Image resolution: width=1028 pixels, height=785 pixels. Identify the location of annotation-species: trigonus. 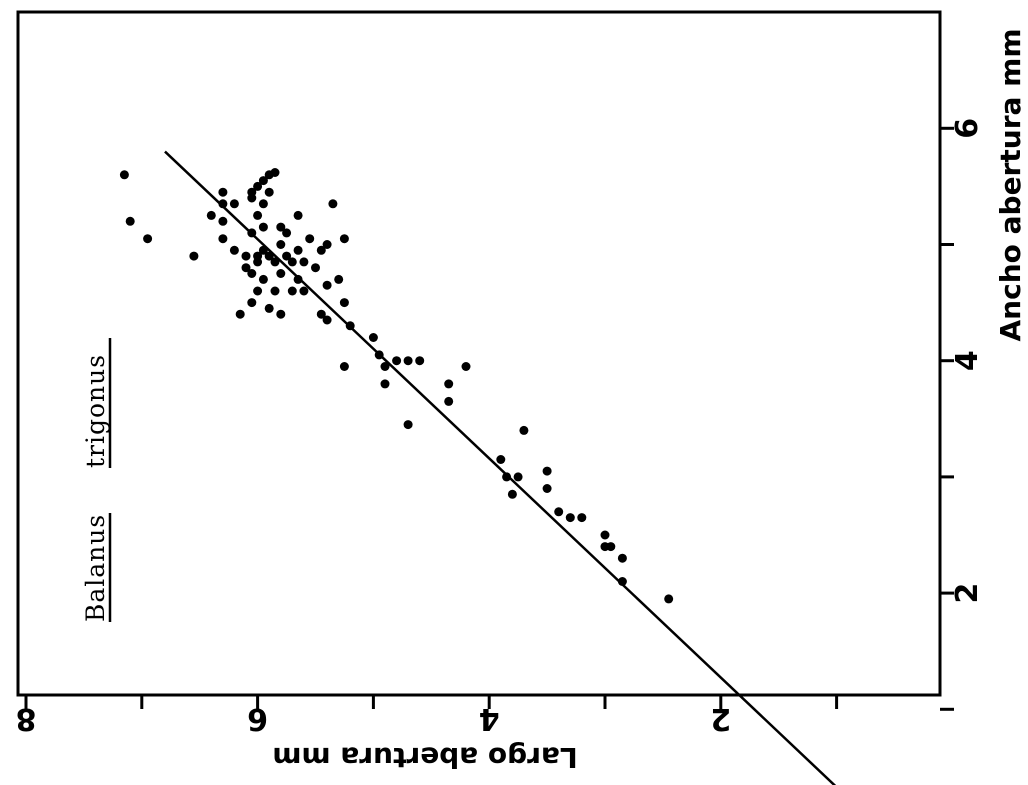
(95, 411).